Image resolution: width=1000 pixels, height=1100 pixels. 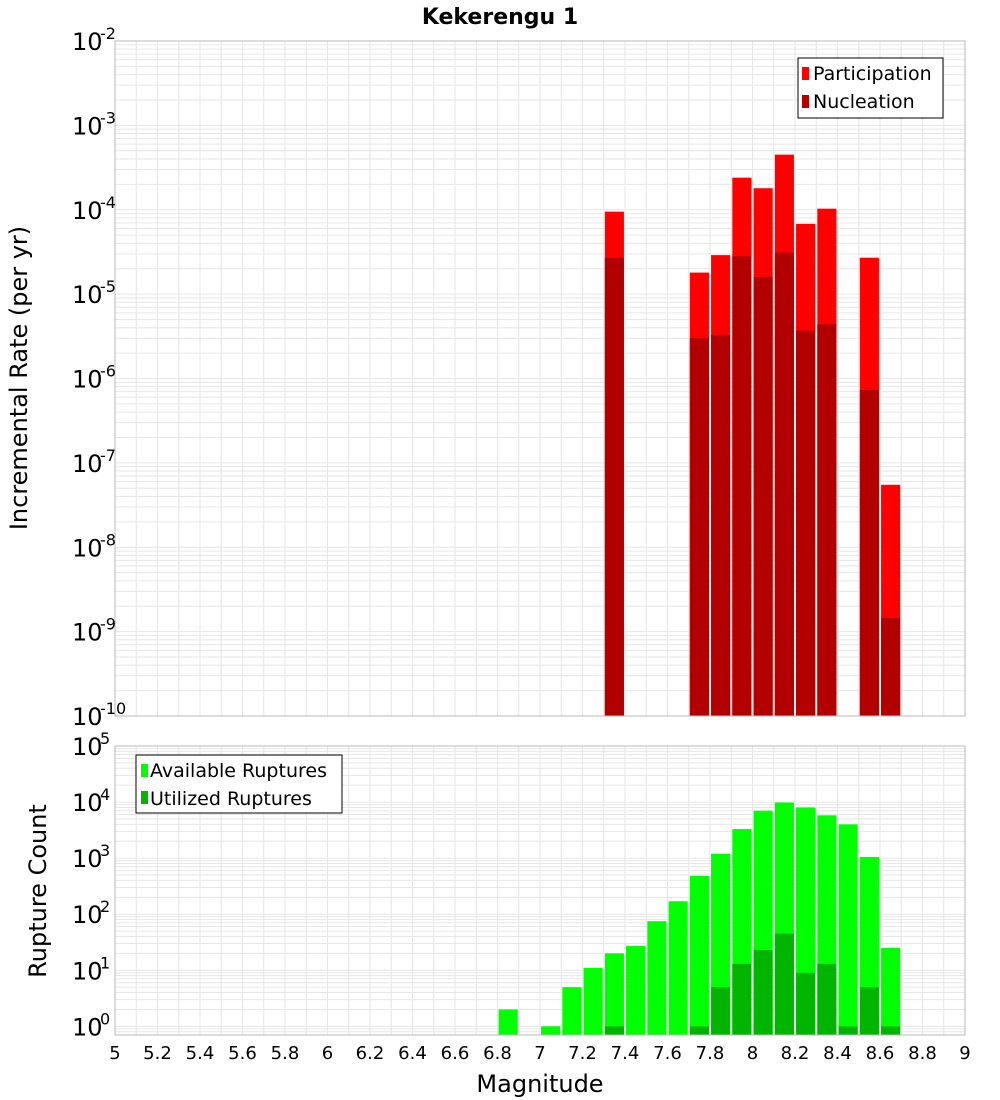 What do you see at coordinates (144, 770) in the screenshot?
I see `available-legend-swatch` at bounding box center [144, 770].